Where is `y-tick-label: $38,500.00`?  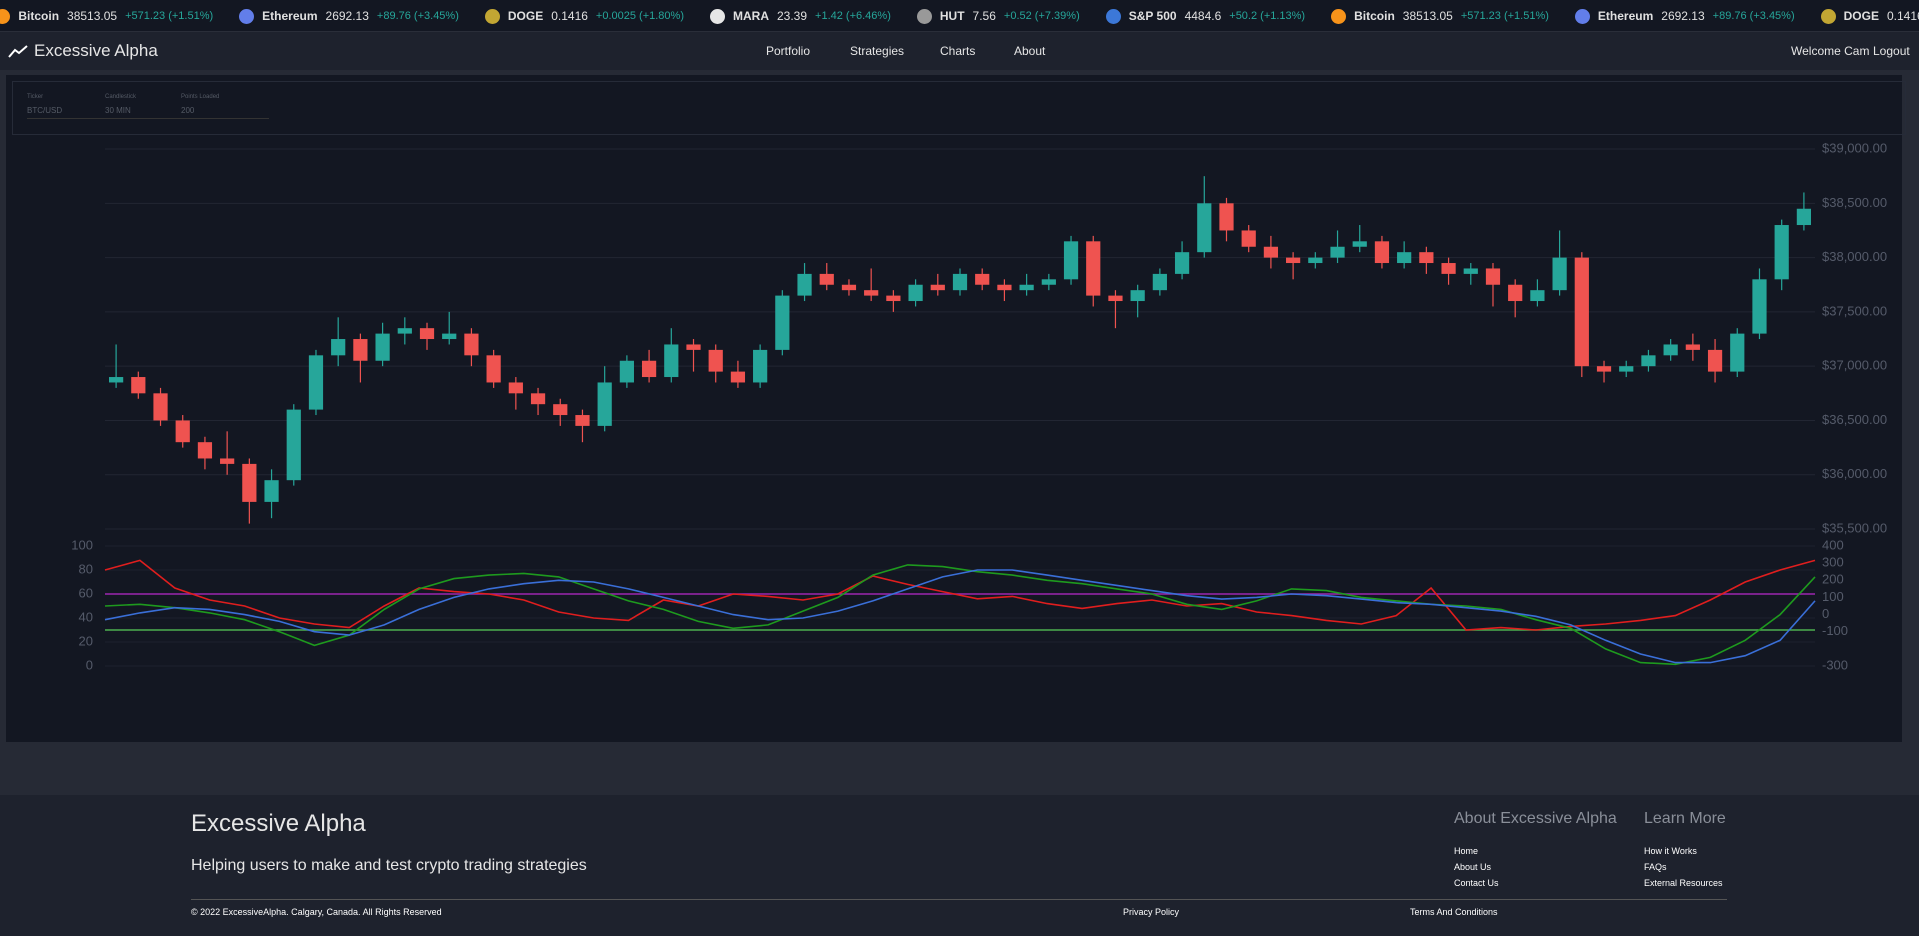 y-tick-label: $38,500.00 is located at coordinates (1854, 202).